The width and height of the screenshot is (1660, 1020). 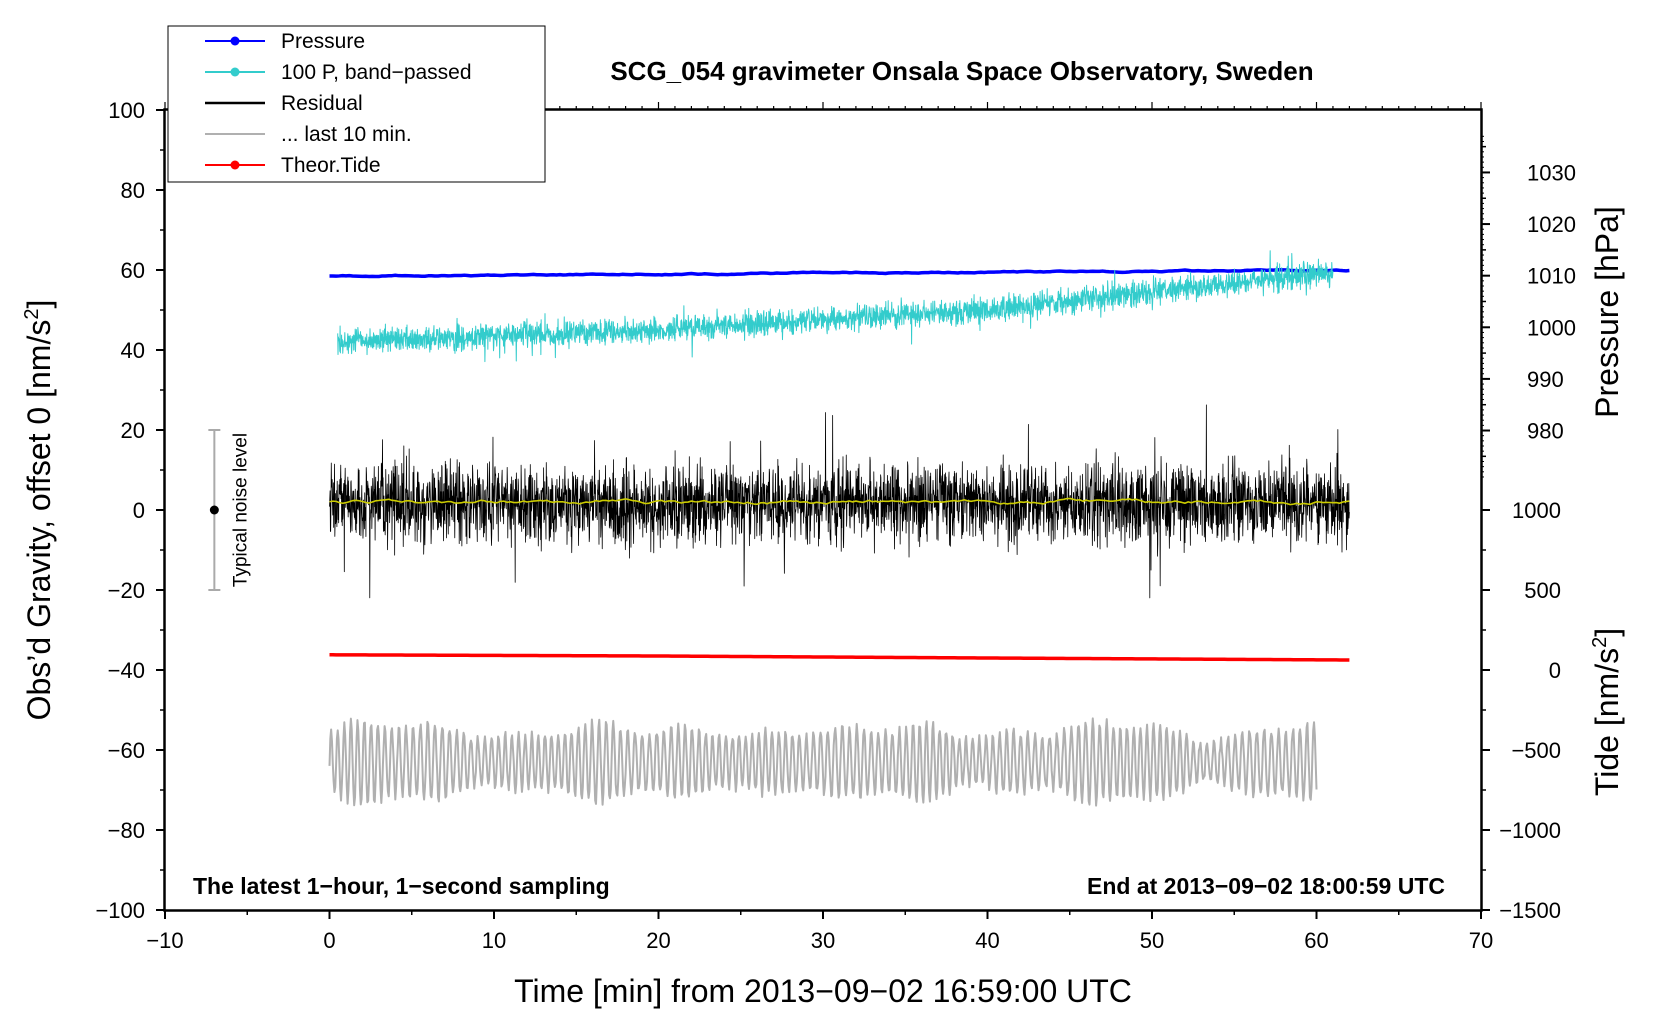 What do you see at coordinates (1551, 172) in the screenshot?
I see `pressure-tick-label: 1030` at bounding box center [1551, 172].